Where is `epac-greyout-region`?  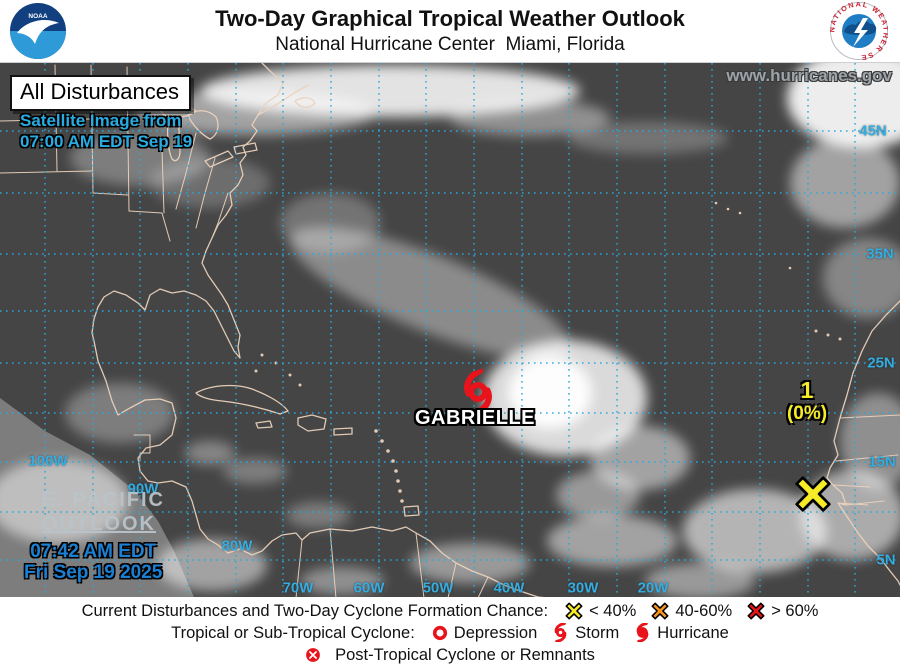
epac-greyout-region is located at coordinates (111, 498).